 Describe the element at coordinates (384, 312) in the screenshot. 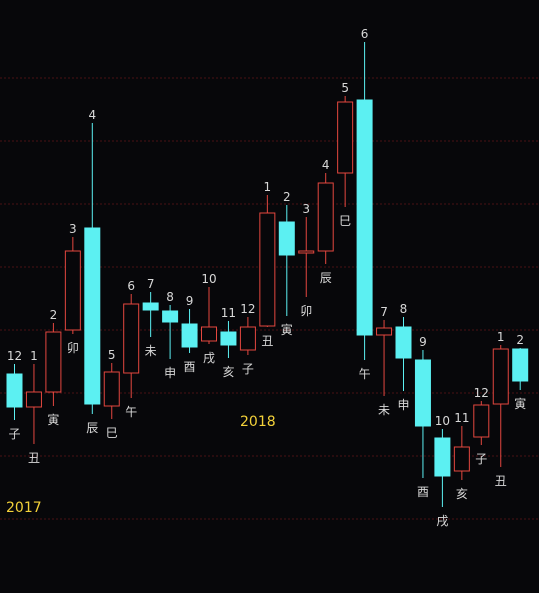

I see `month-number-label: 7` at that location.